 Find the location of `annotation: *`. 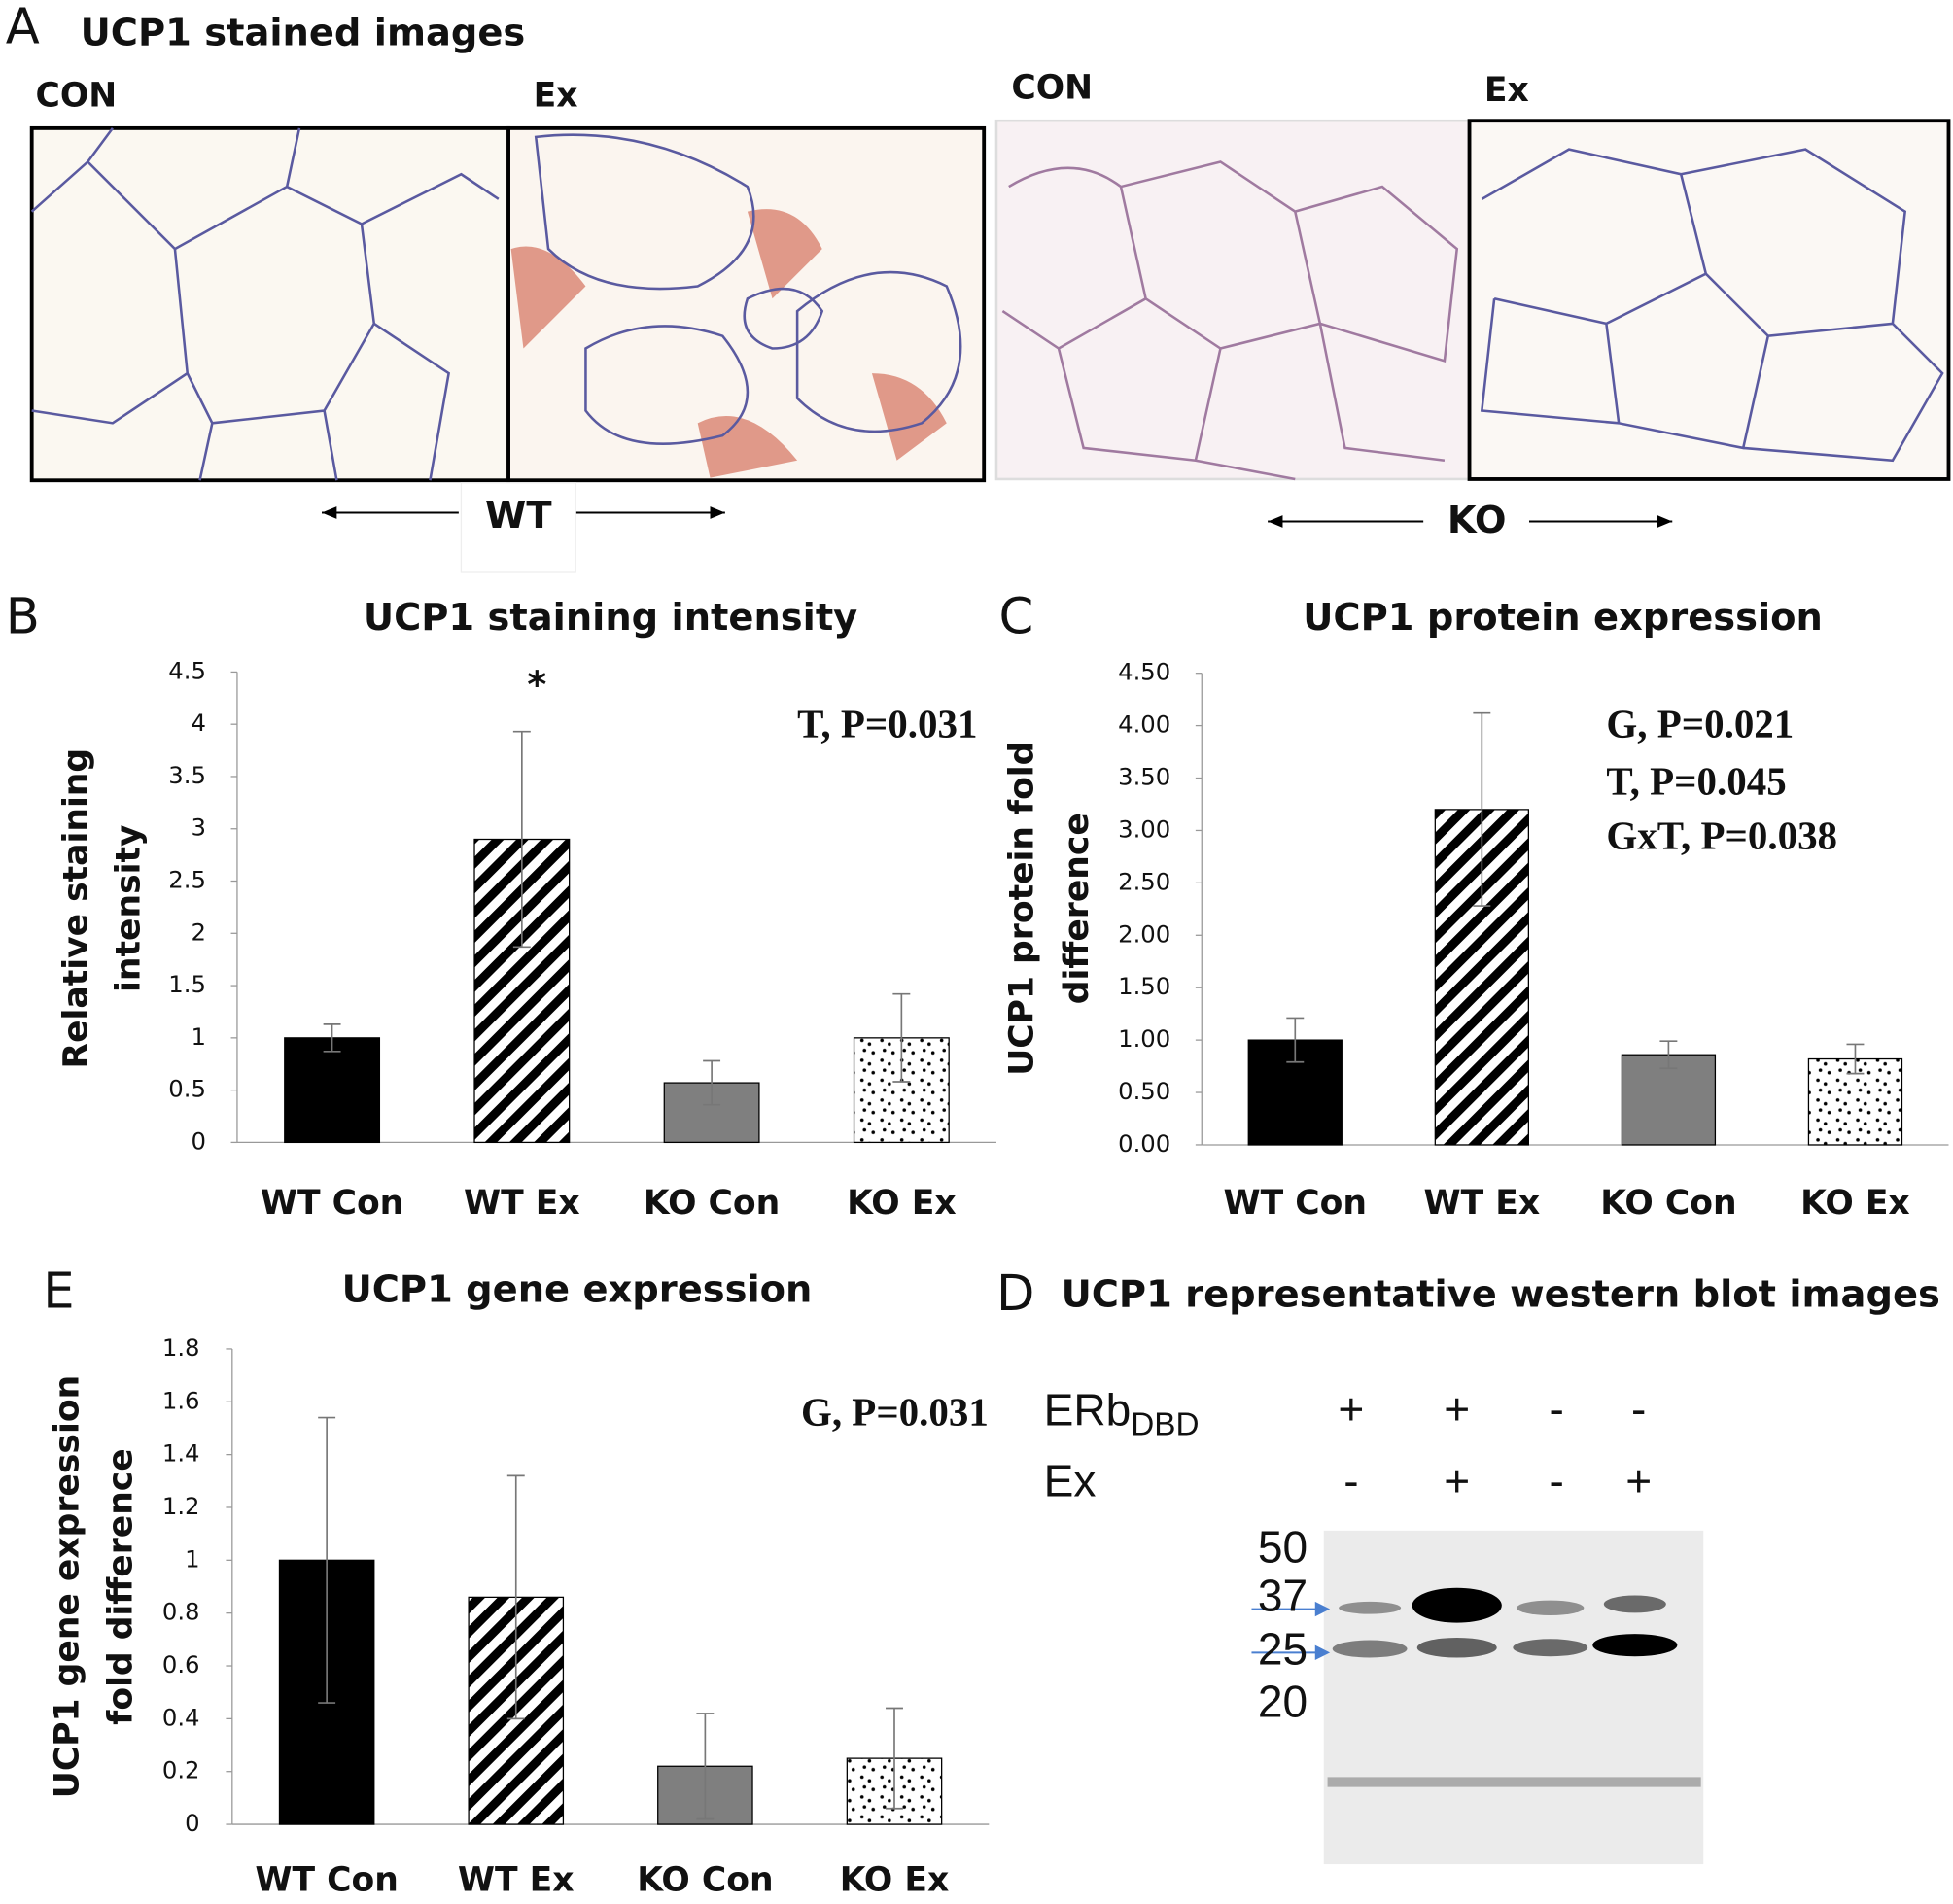

annotation: * is located at coordinates (536, 685).